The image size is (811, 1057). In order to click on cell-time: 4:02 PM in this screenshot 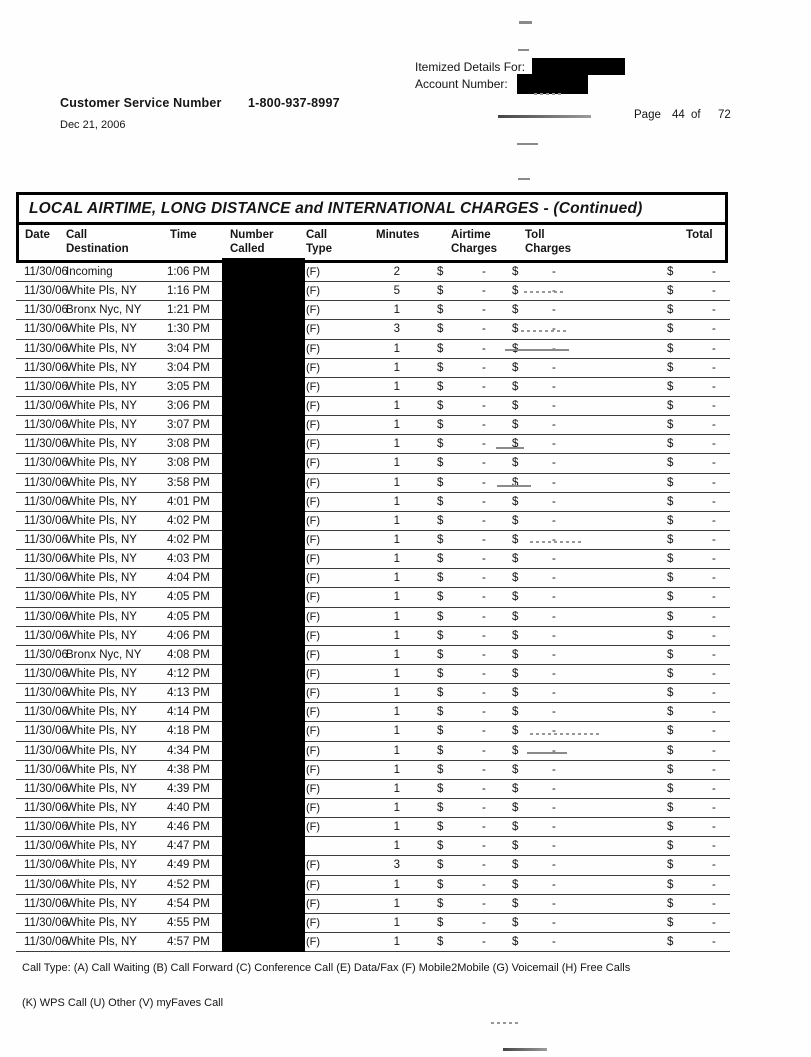, I will do `click(188, 539)`.